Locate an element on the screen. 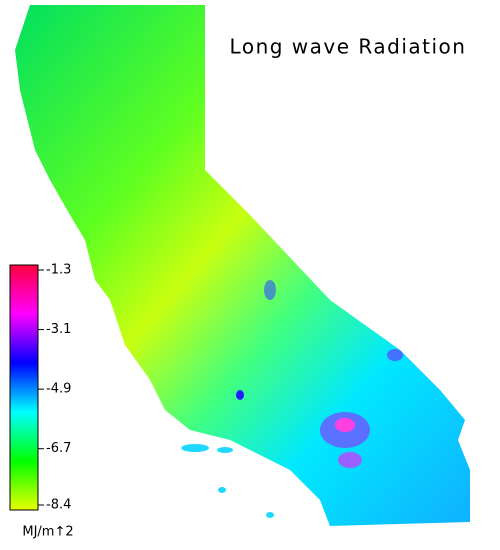 The image size is (500, 550). colorbar-tick-label: -1.3 is located at coordinates (58, 270).